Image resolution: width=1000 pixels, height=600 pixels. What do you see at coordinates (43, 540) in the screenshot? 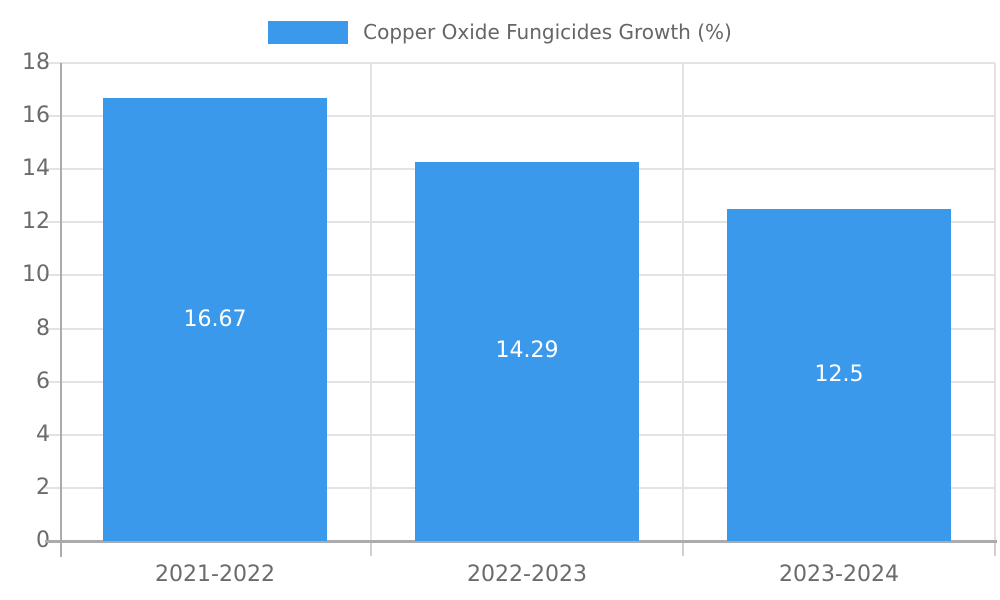
I see `y-axis-tick-label: 0` at bounding box center [43, 540].